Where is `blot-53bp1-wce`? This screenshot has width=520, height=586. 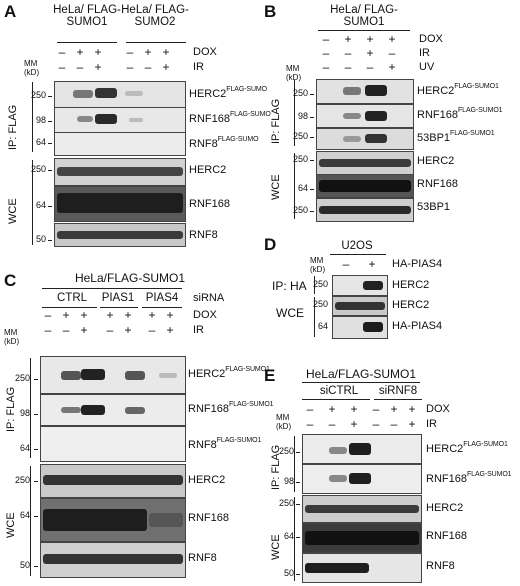
blot-53bp1-wce is located at coordinates (365, 210).